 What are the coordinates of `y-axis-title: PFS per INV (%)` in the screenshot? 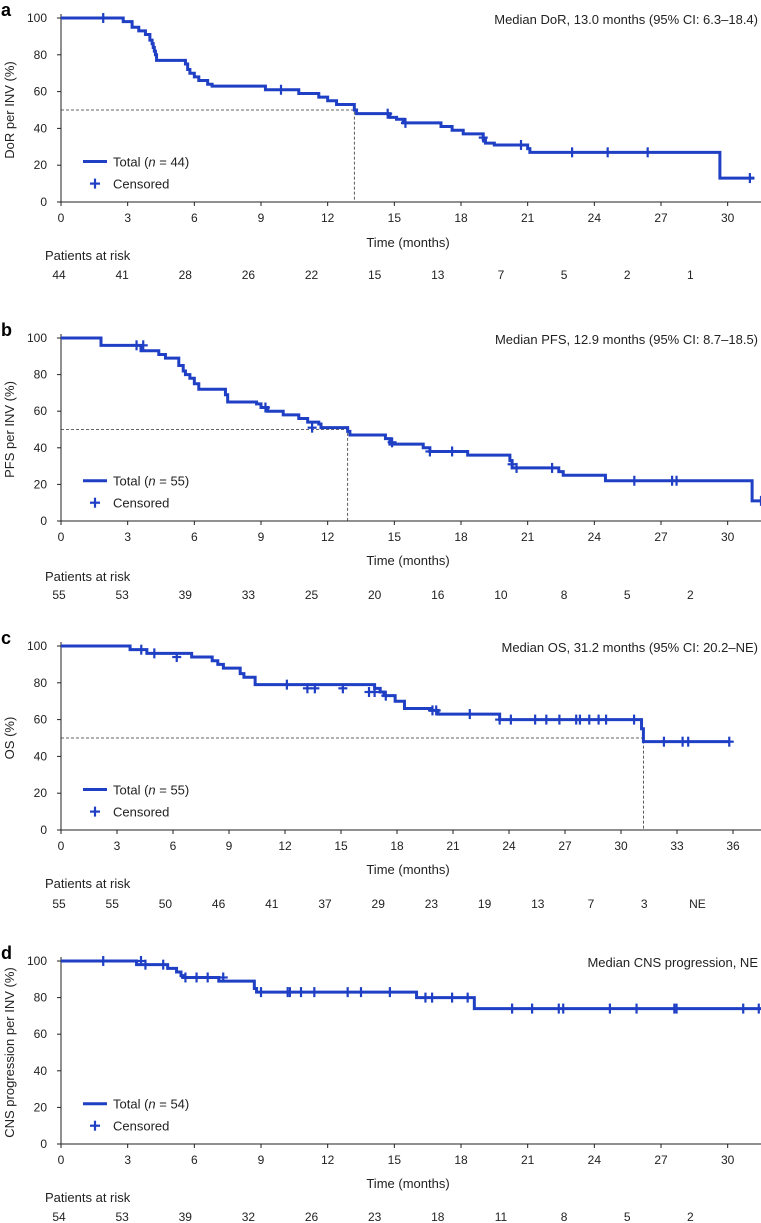 It's located at (9, 429).